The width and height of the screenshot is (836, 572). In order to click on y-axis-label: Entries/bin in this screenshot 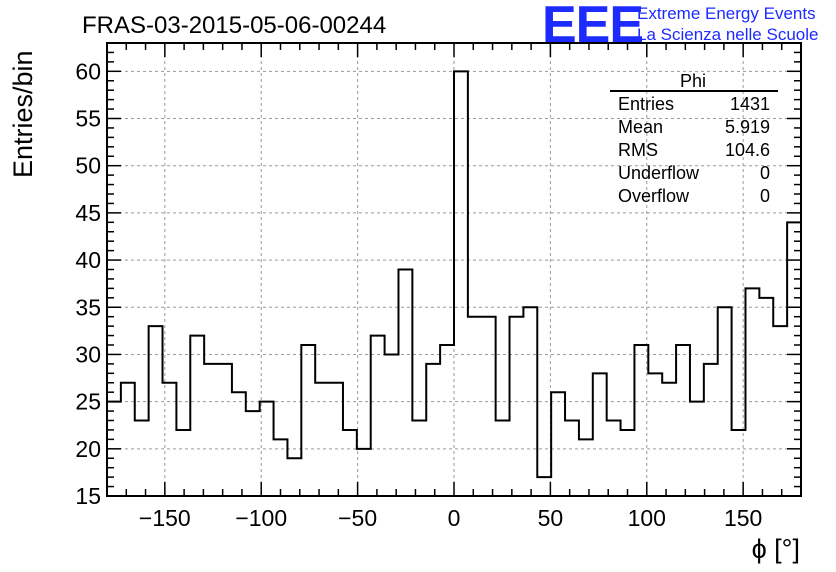, I will do `click(23, 114)`.